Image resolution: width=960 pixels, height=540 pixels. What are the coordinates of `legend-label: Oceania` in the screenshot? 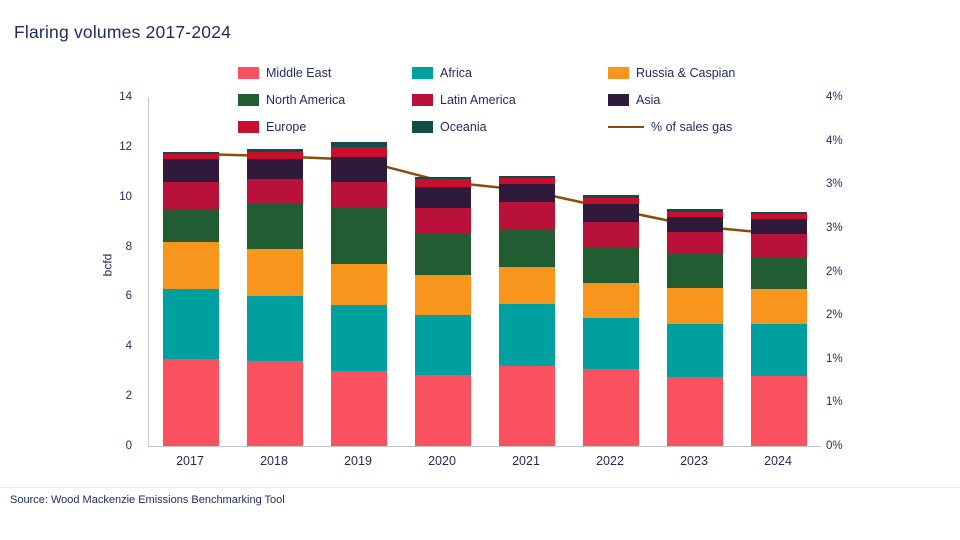 It's located at (463, 127).